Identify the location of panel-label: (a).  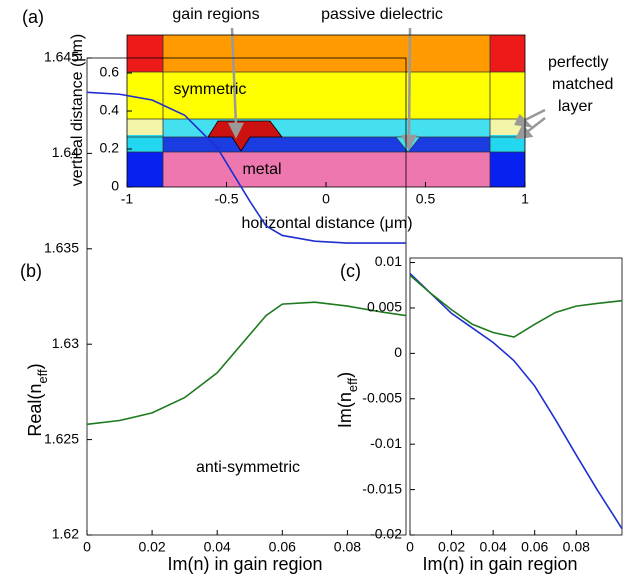
(33, 17).